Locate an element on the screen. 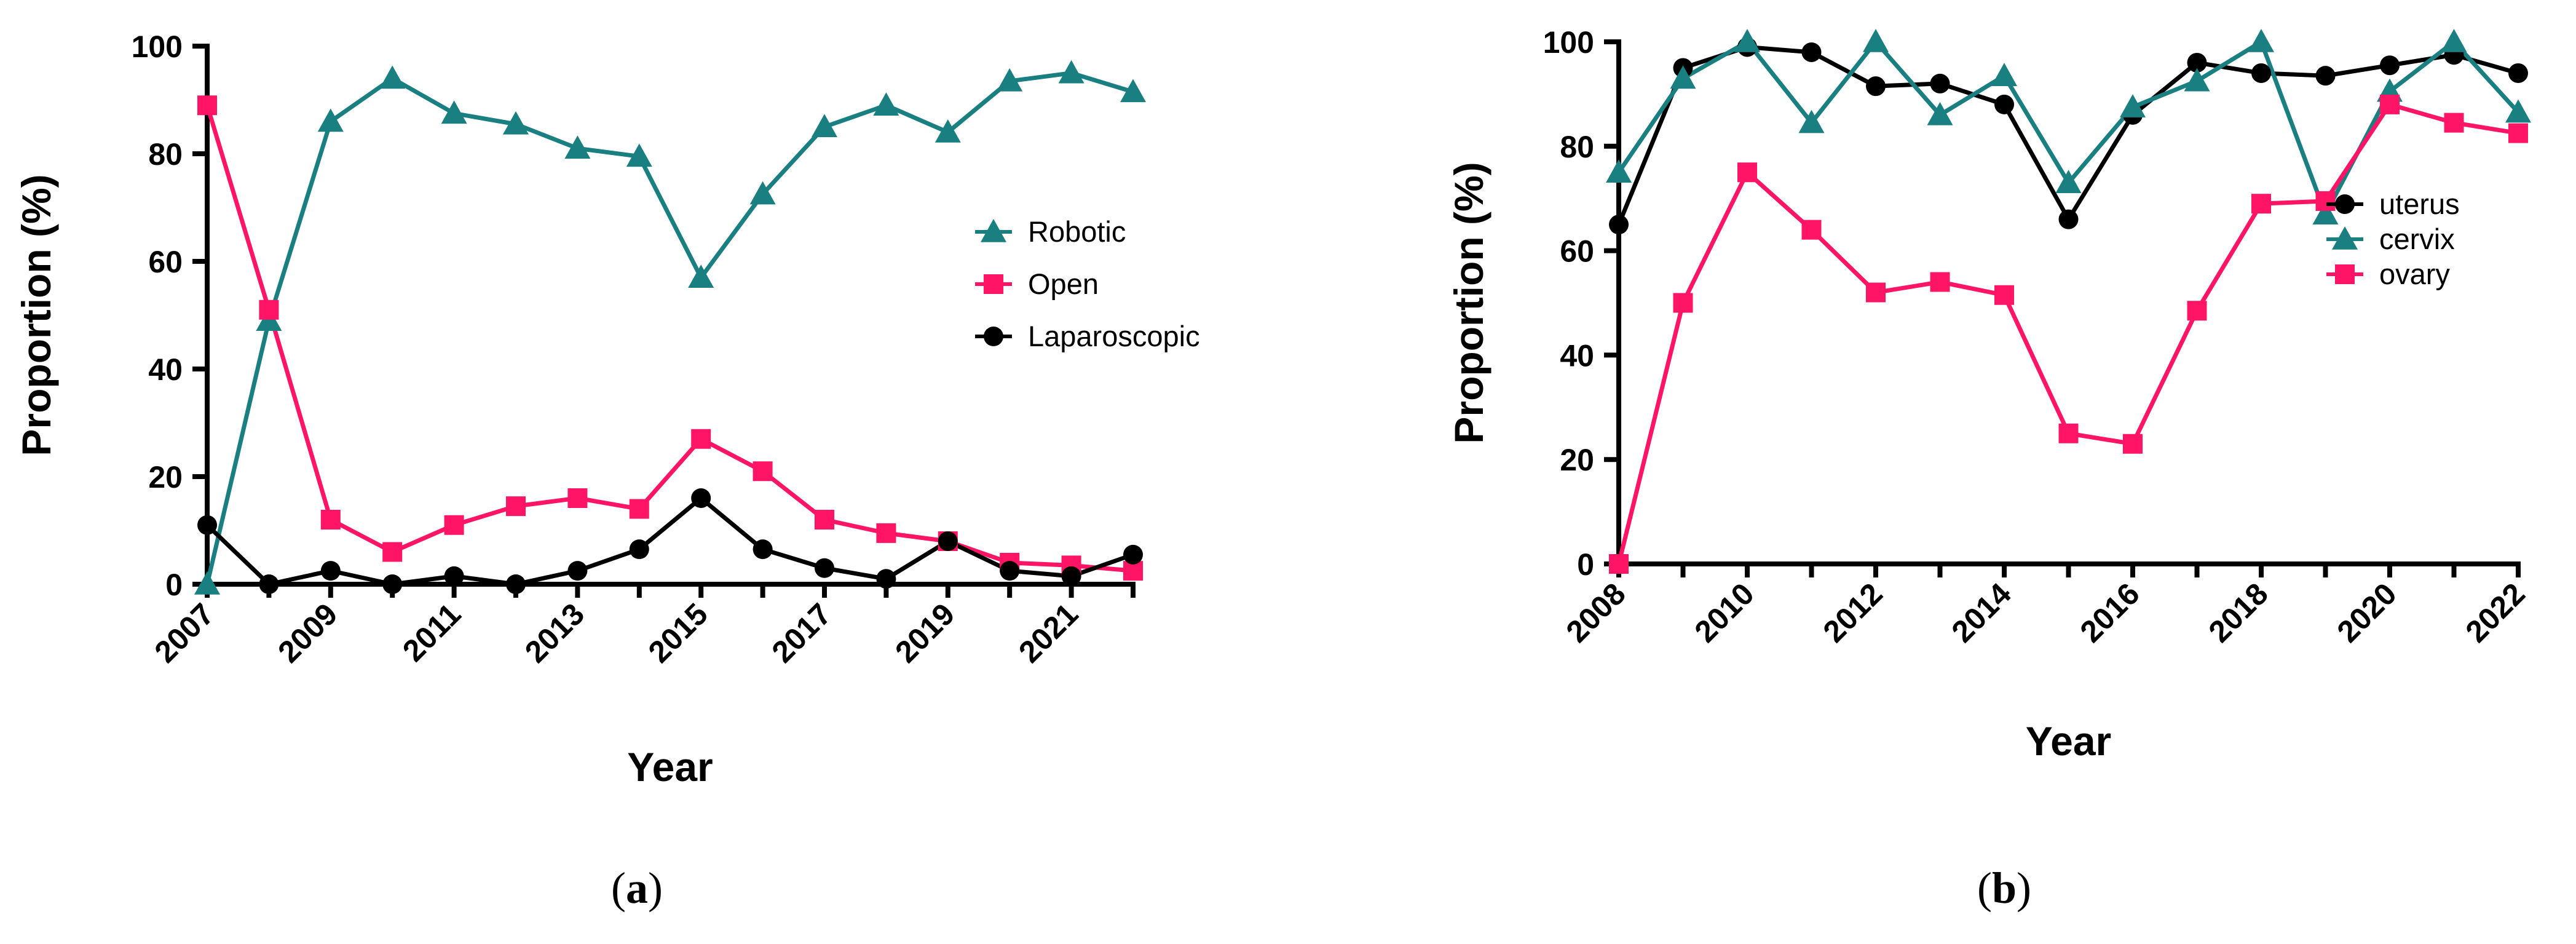 This screenshot has width=2576, height=944. panel-a-x-tick-label: 2013 is located at coordinates (555, 633).